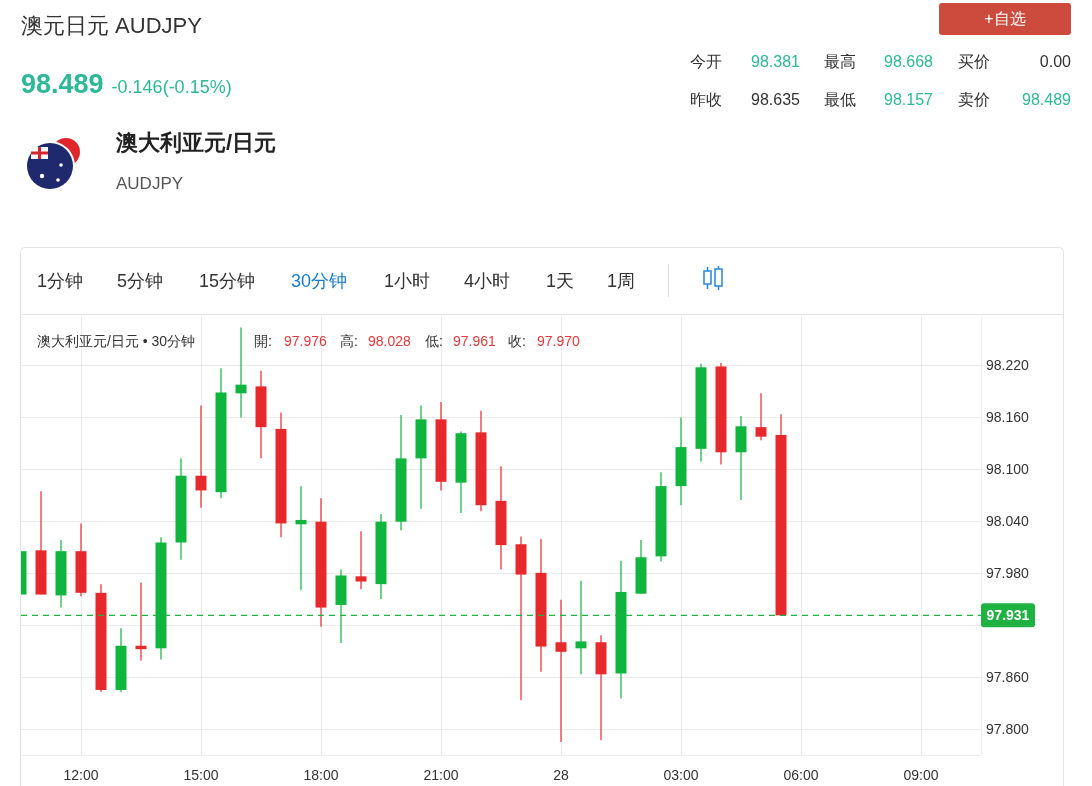  Describe the element at coordinates (196, 142) in the screenshot. I see `chart-subtitle: 澳大利亚元/日元` at that location.